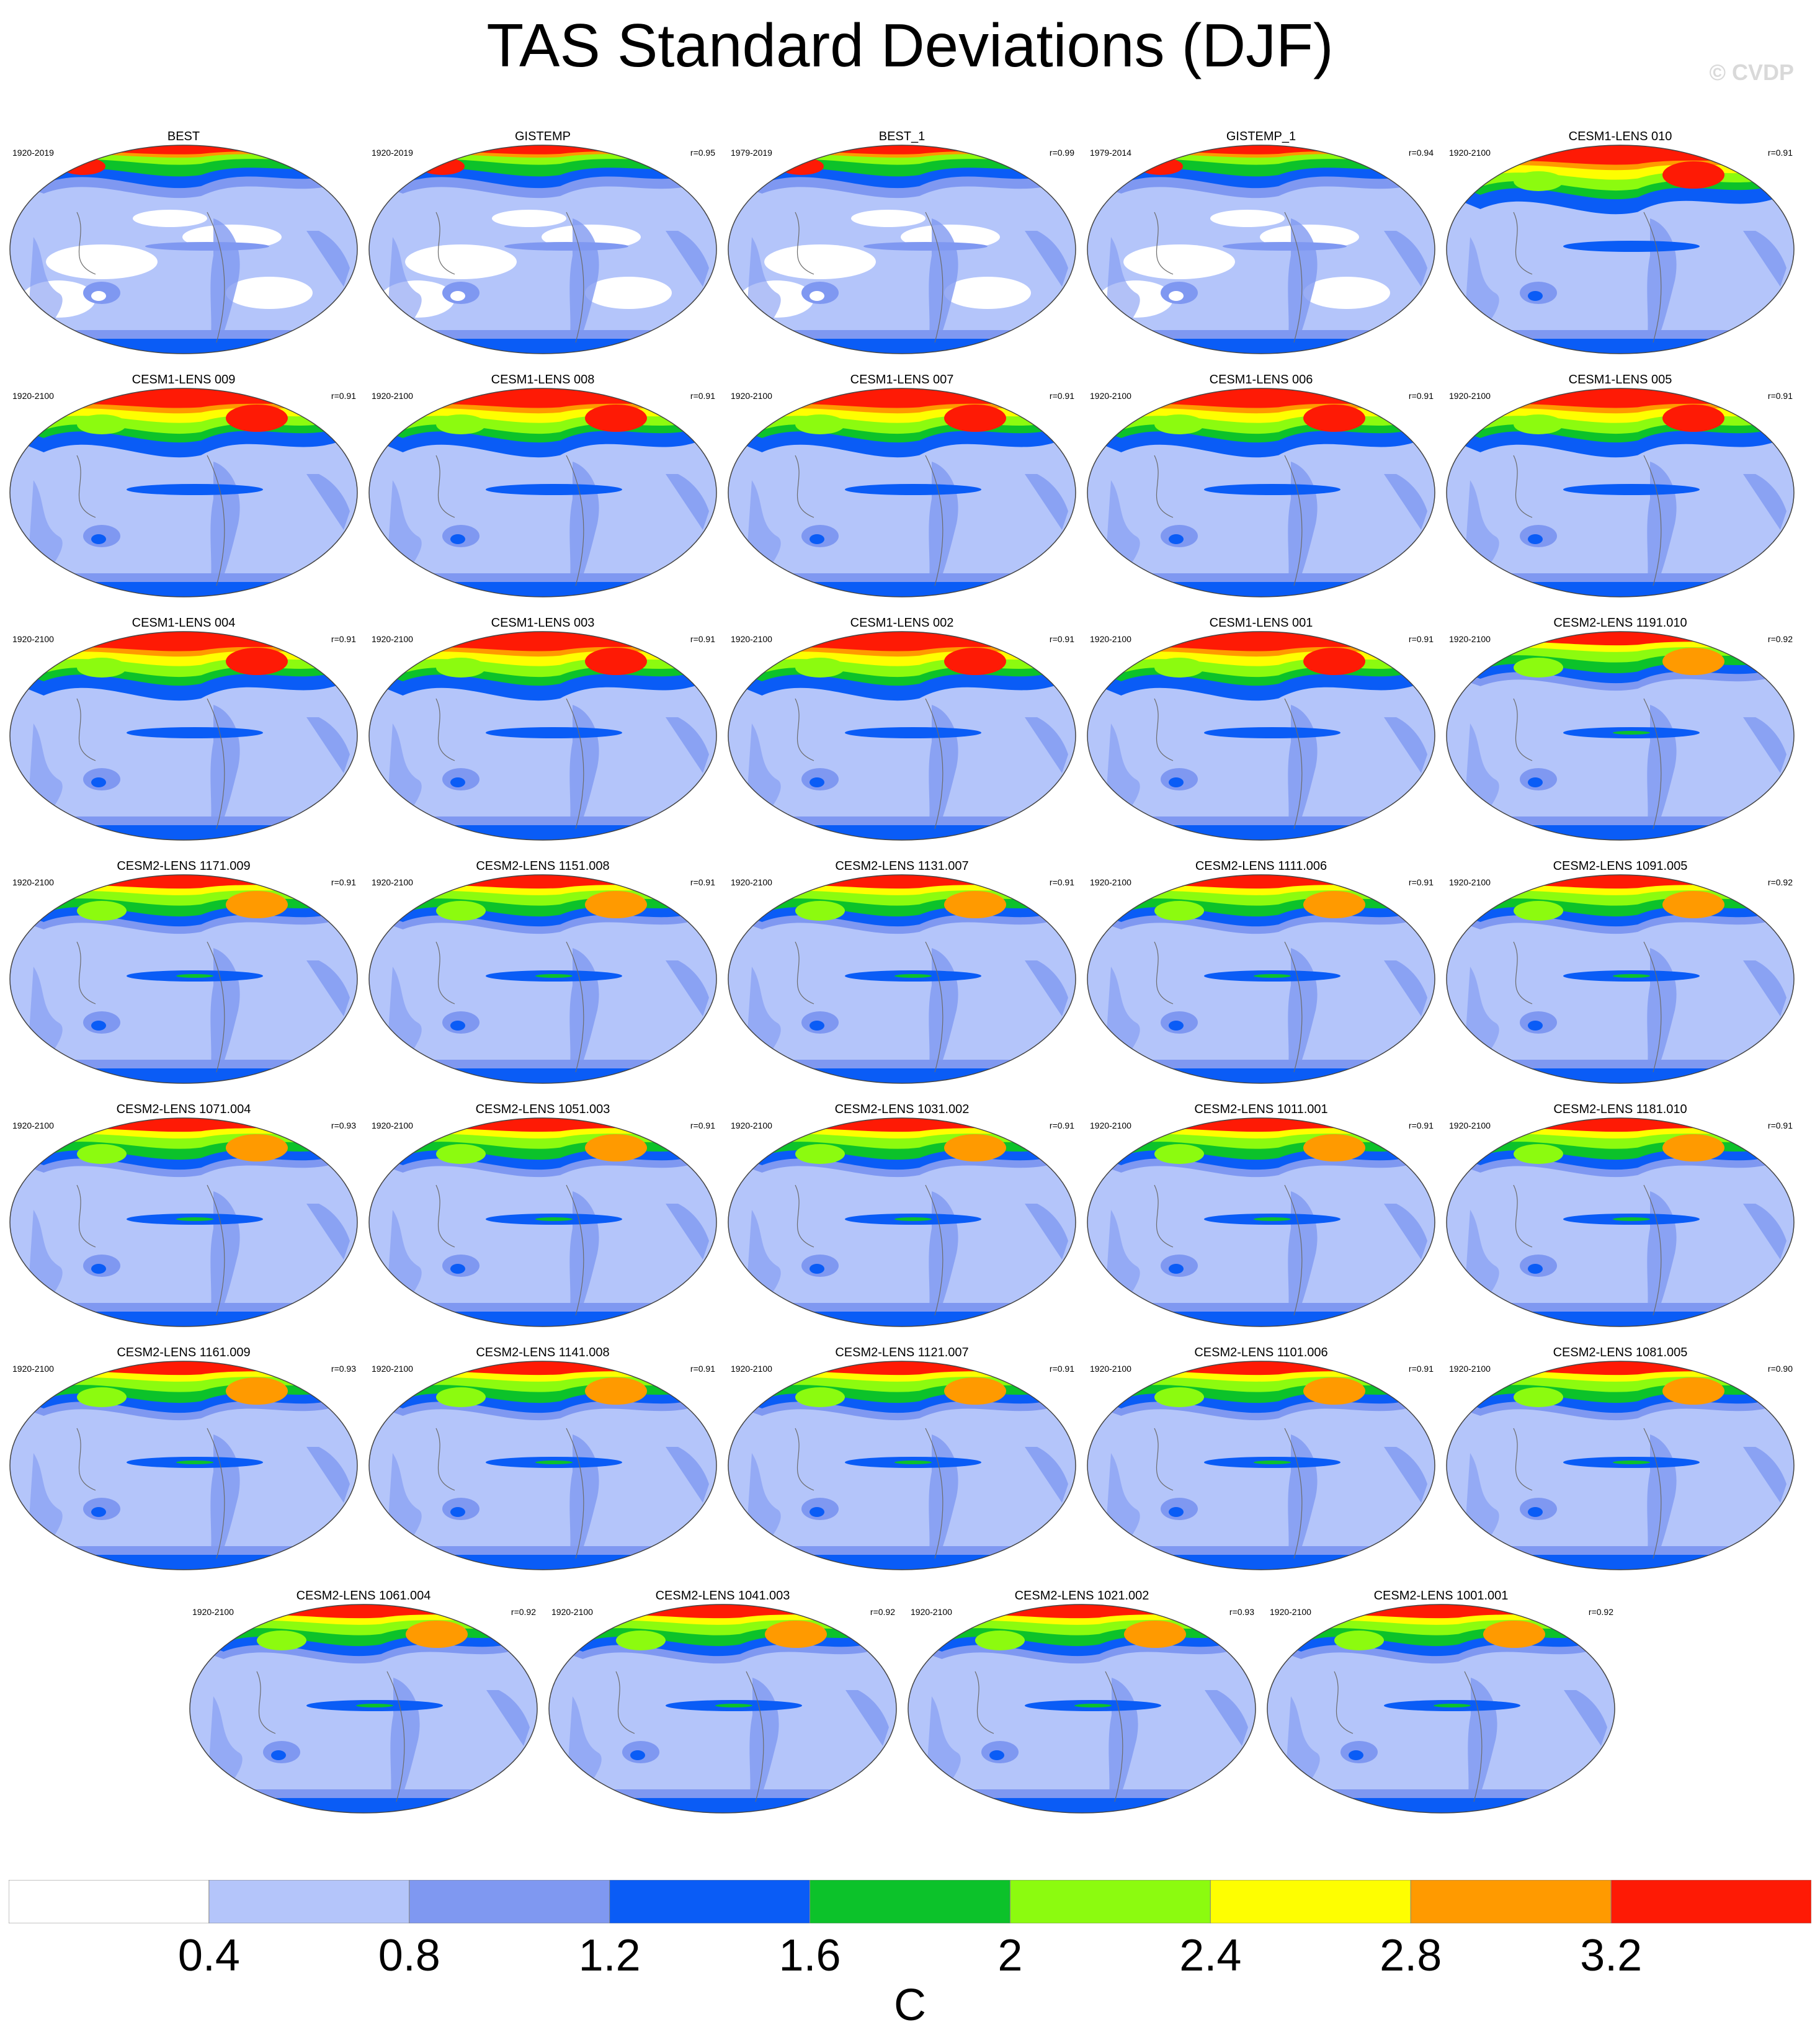 The height and width of the screenshot is (2040, 1820). Describe the element at coordinates (1441, 1702) in the screenshot. I see `map-panel: CESM2-LENS 1001.001 1920-2100 r=0.92` at that location.